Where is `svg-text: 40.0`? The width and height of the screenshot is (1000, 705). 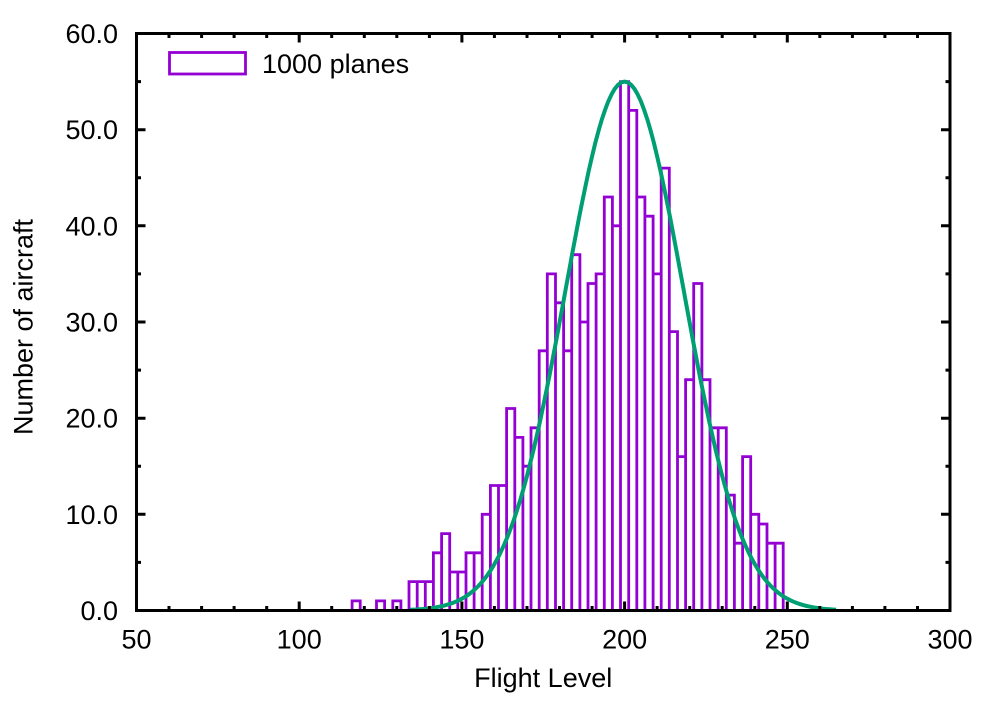 svg-text: 40.0 is located at coordinates (91, 226).